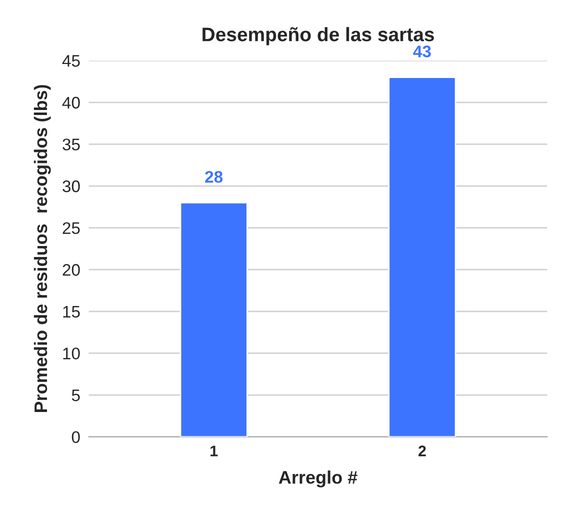 The width and height of the screenshot is (573, 505). What do you see at coordinates (76, 437) in the screenshot?
I see `y-tick-label: 0` at bounding box center [76, 437].